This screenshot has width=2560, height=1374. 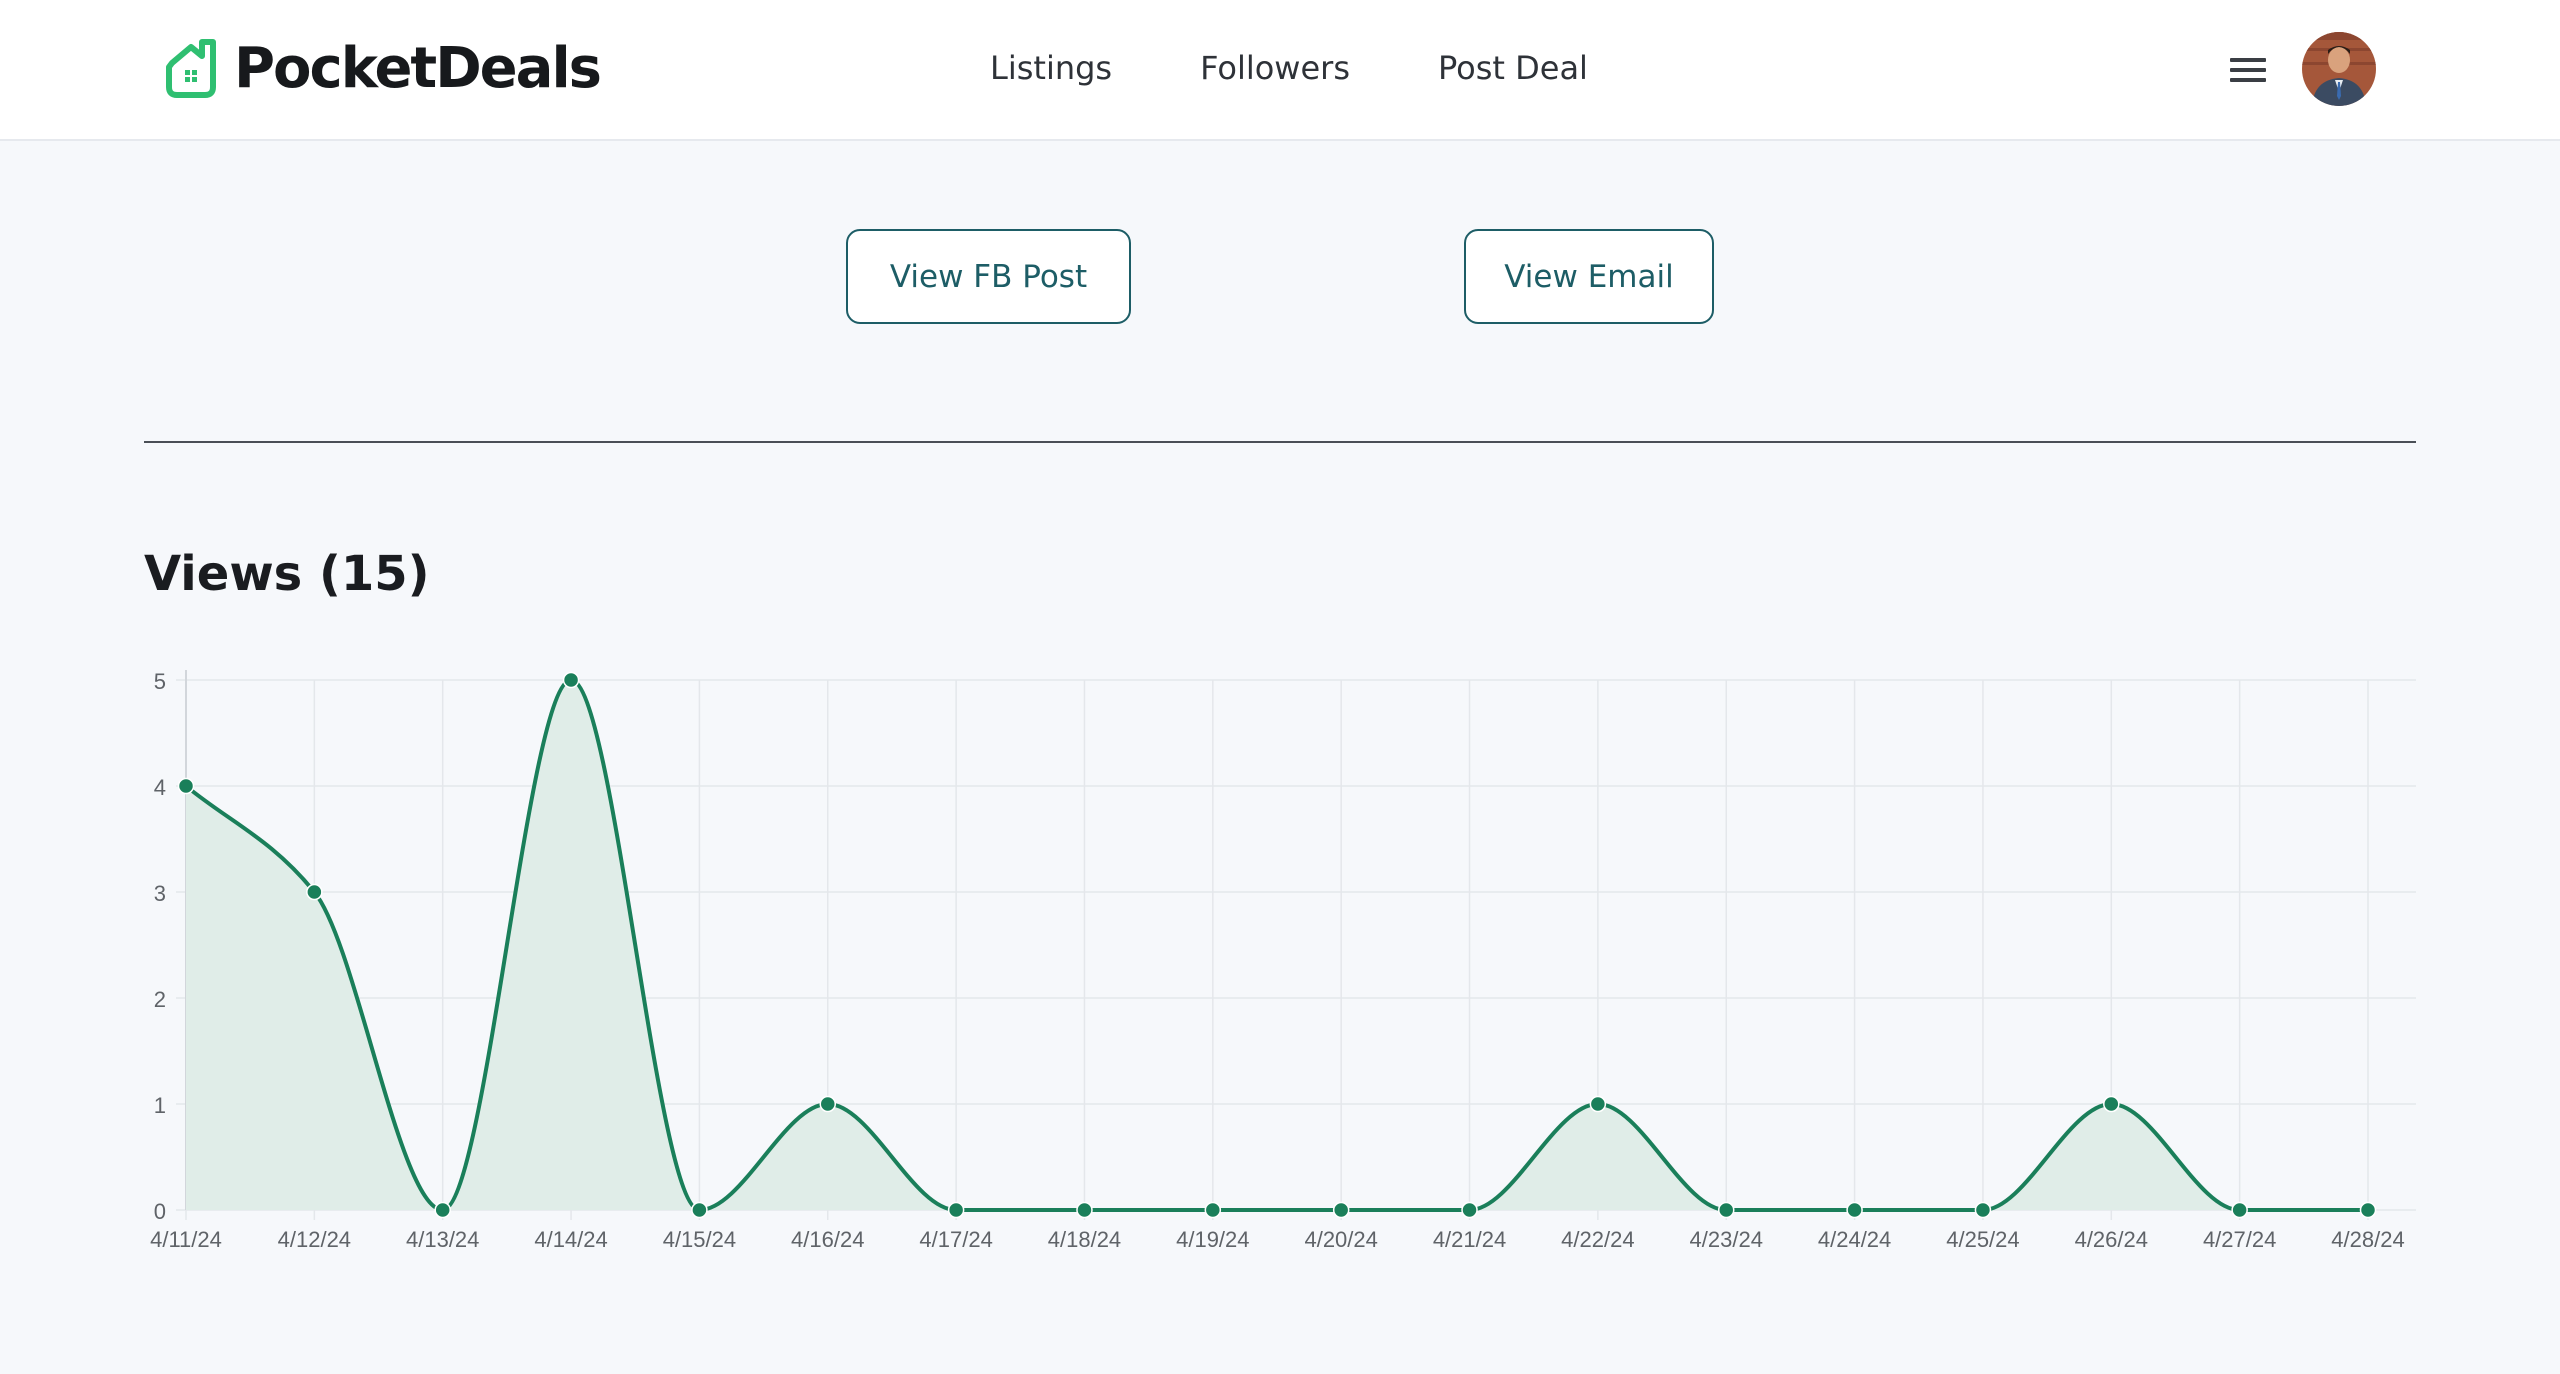 What do you see at coordinates (827, 1239) in the screenshot?
I see `x-tick-label: 4/16/24` at bounding box center [827, 1239].